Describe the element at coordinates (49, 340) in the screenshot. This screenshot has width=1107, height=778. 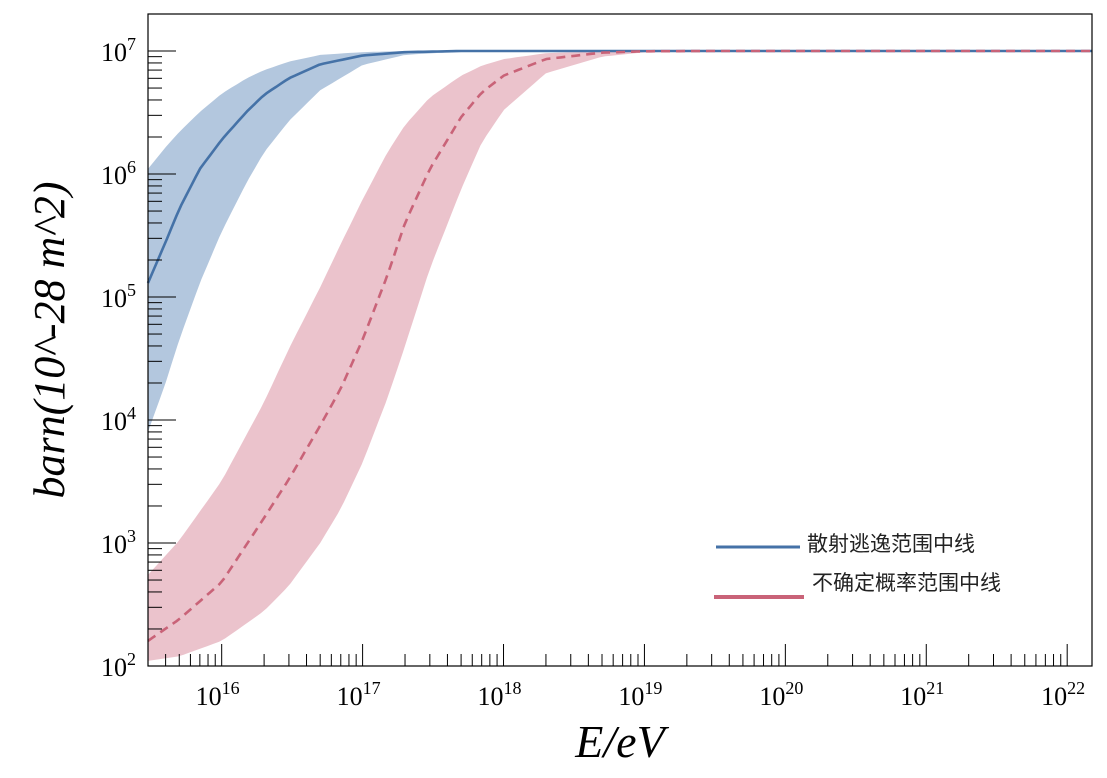
I see `y-axis-title: barn(10^-28 m^2)` at that location.